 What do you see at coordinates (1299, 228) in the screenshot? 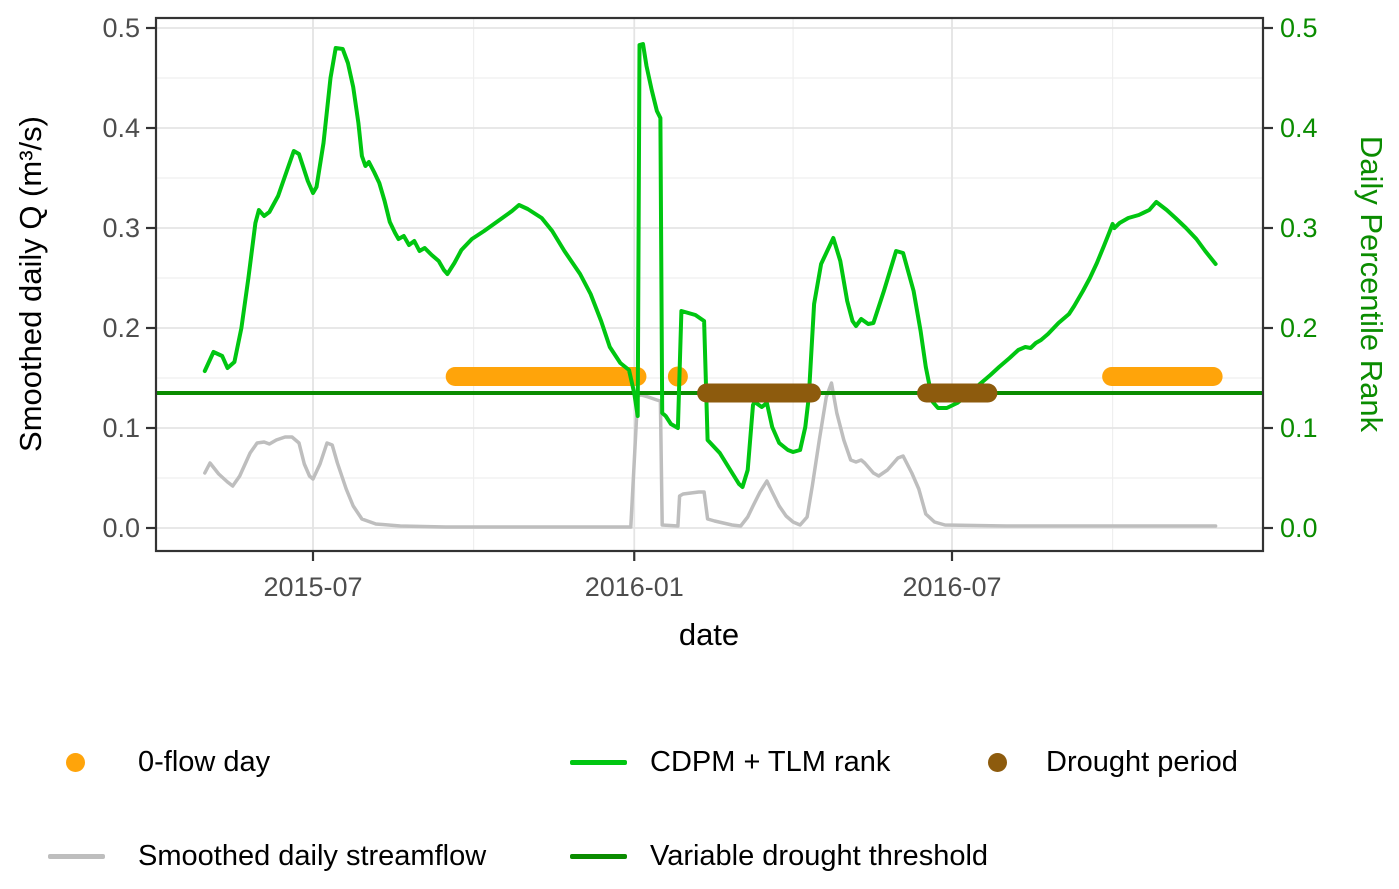
I see `y-tick-label-right: 0.3` at bounding box center [1299, 228].